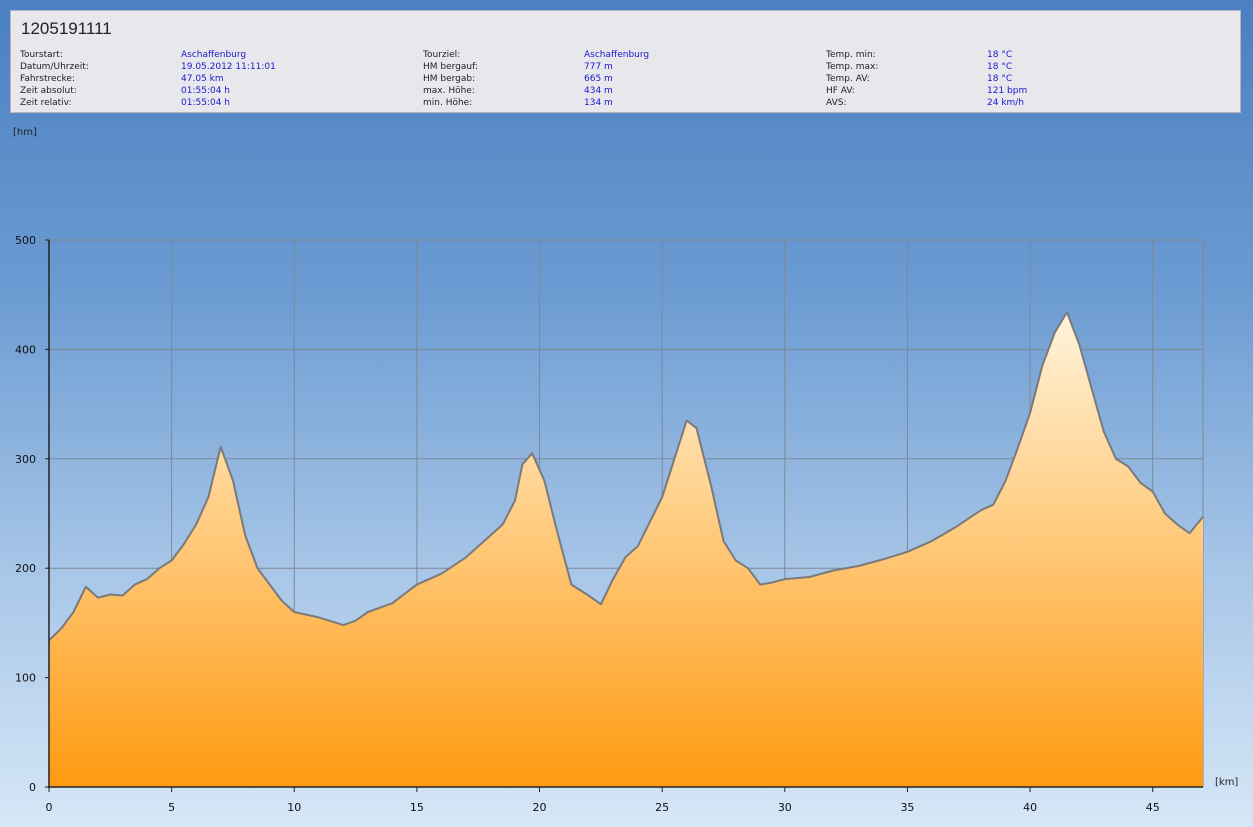 The width and height of the screenshot is (1253, 827). Describe the element at coordinates (46, 103) in the screenshot. I see `info-label: Zeit relativ:` at that location.